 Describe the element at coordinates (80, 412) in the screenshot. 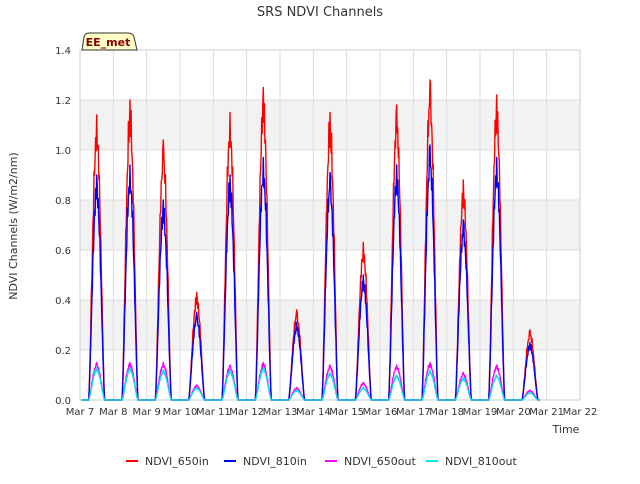

I see `x-tick-label: Mar 7` at that location.